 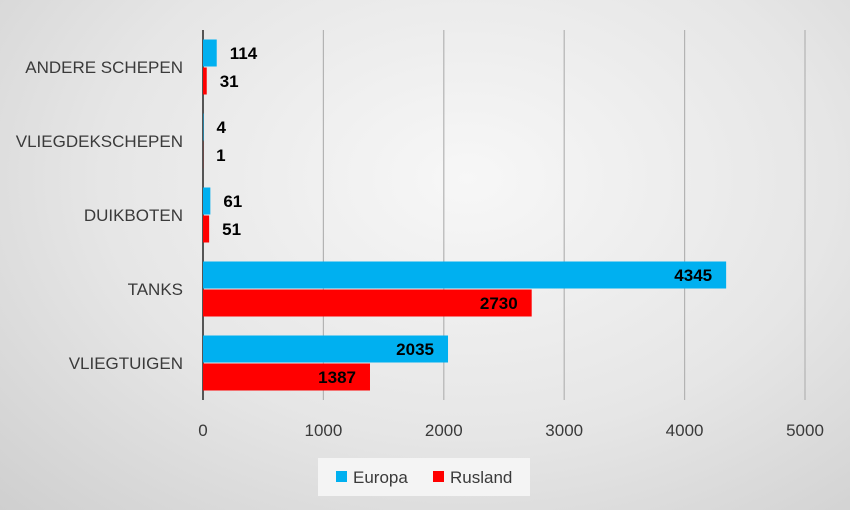 What do you see at coordinates (99, 141) in the screenshot?
I see `category-label-1: VLIEGDEKSCHEPEN` at bounding box center [99, 141].